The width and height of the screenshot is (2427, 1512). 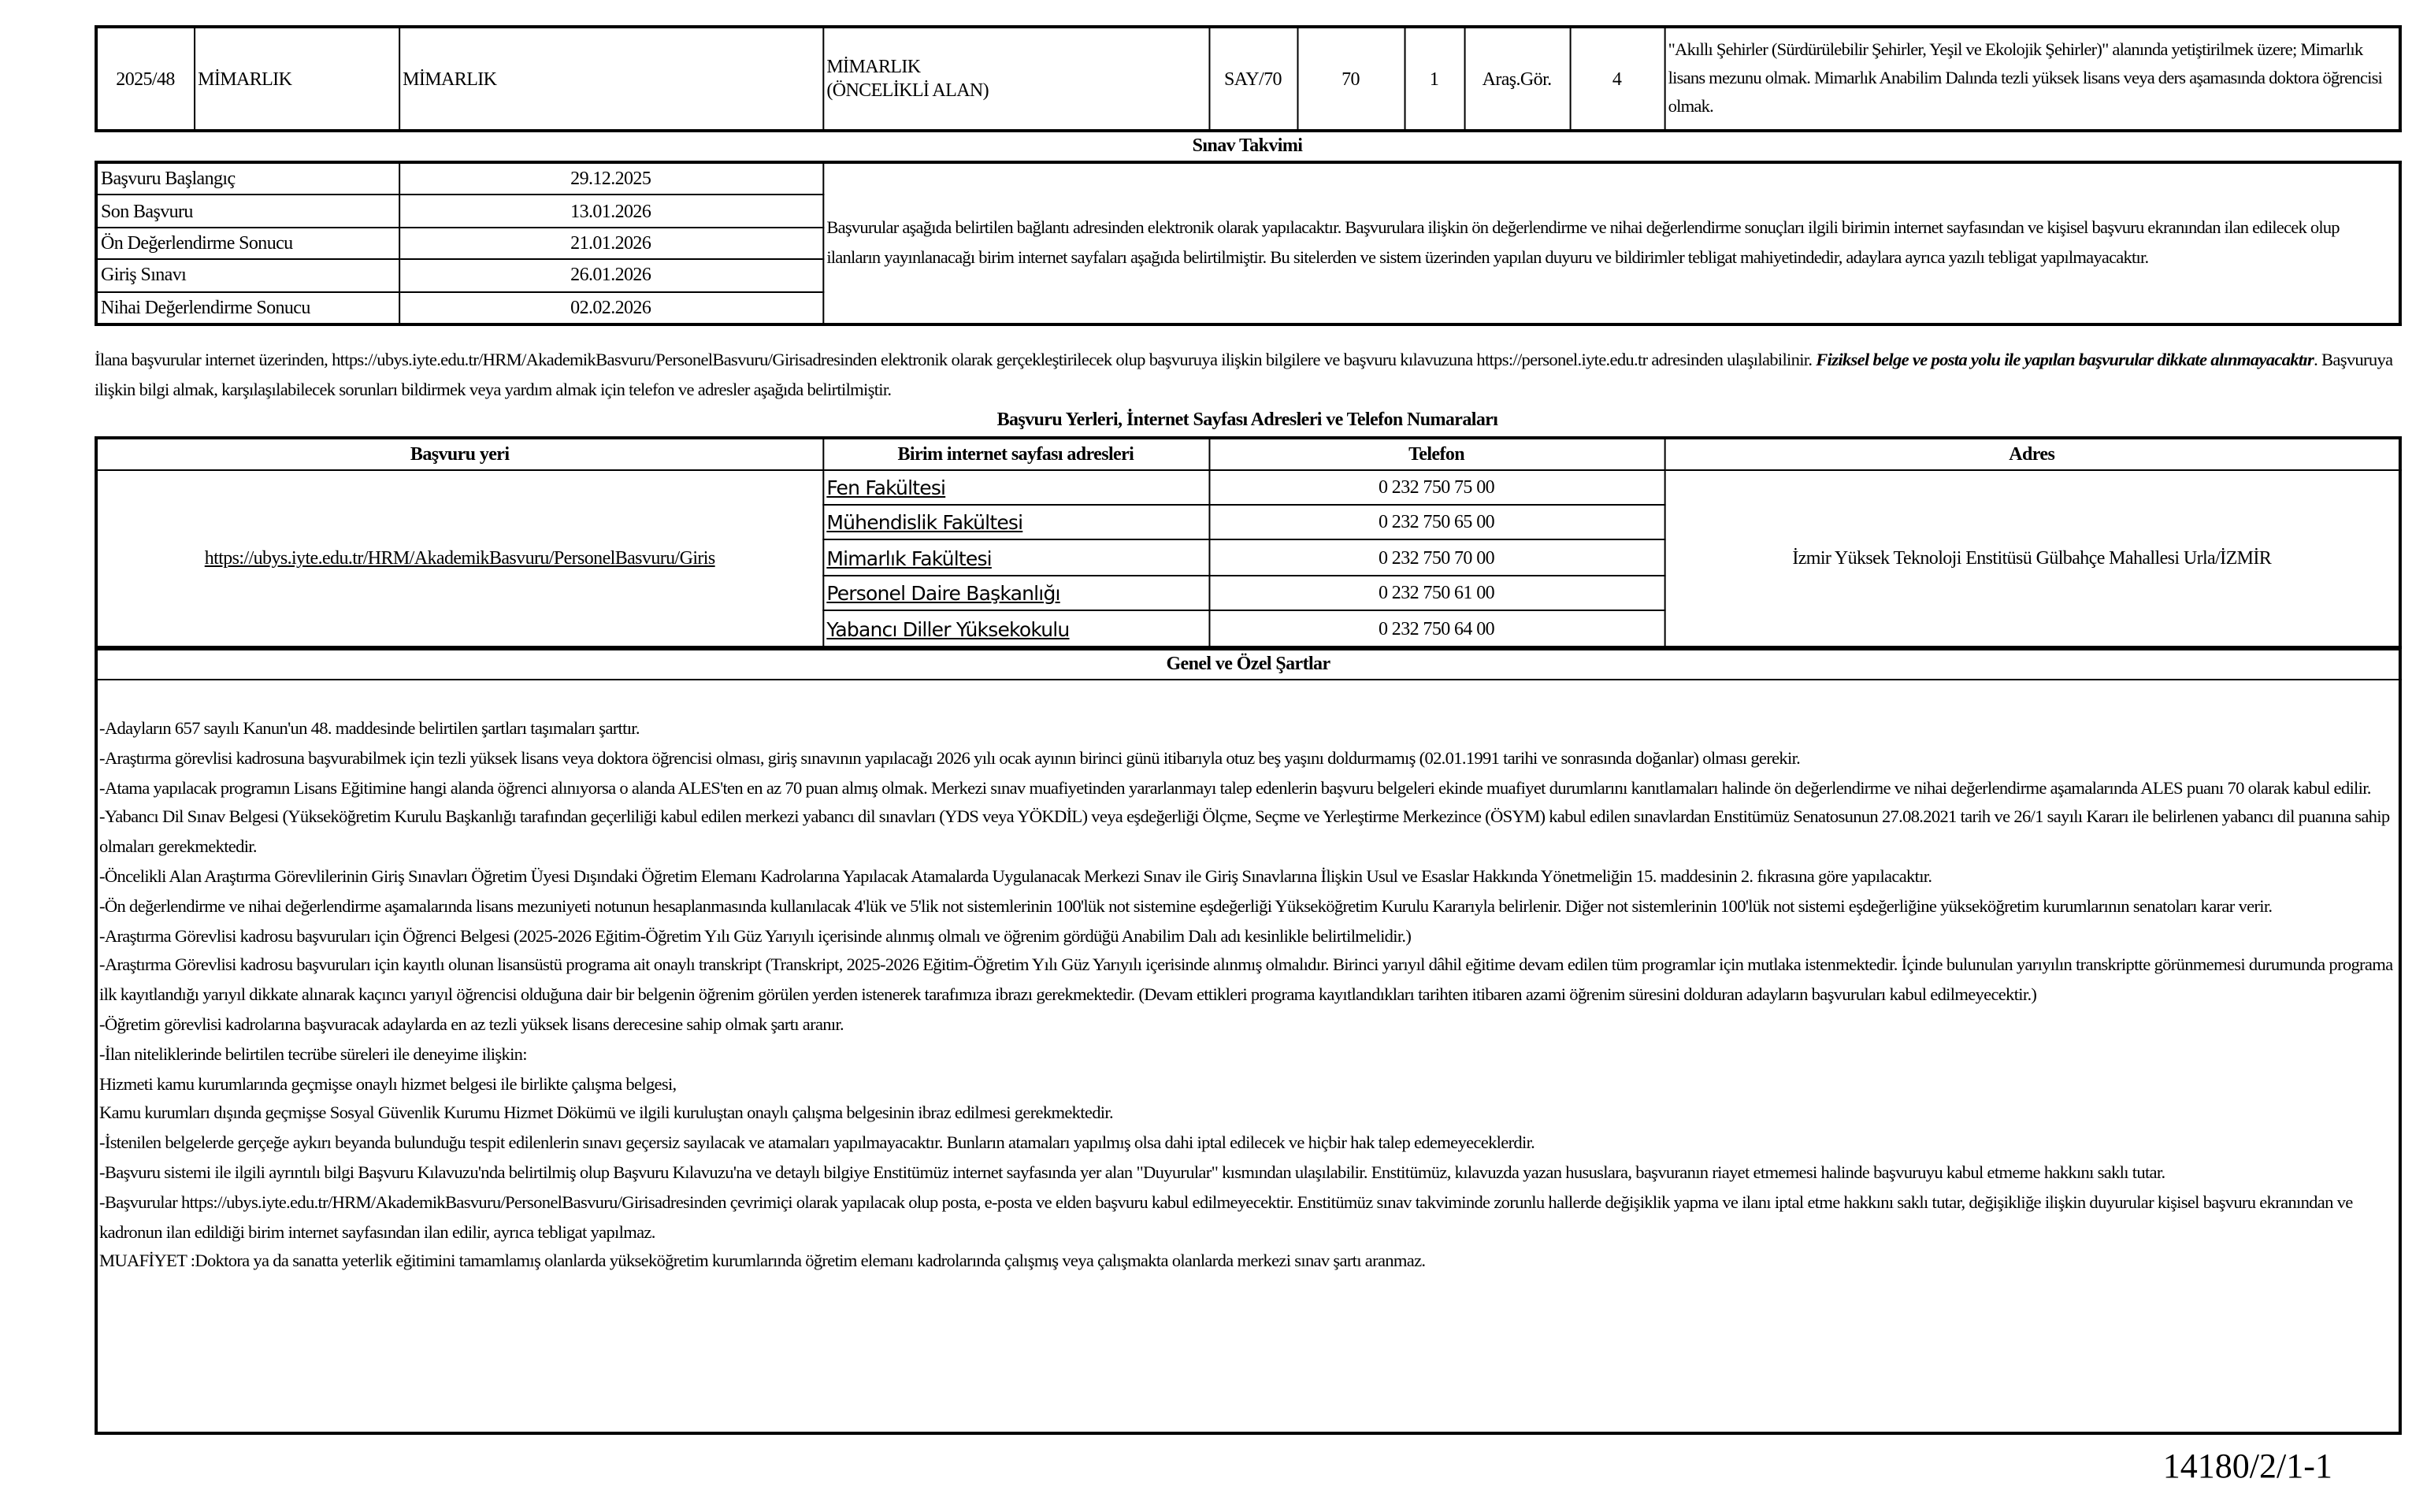 I want to click on anabilim-dali-line2: (ÖNCELİKLİ ALAN), so click(x=908, y=90).